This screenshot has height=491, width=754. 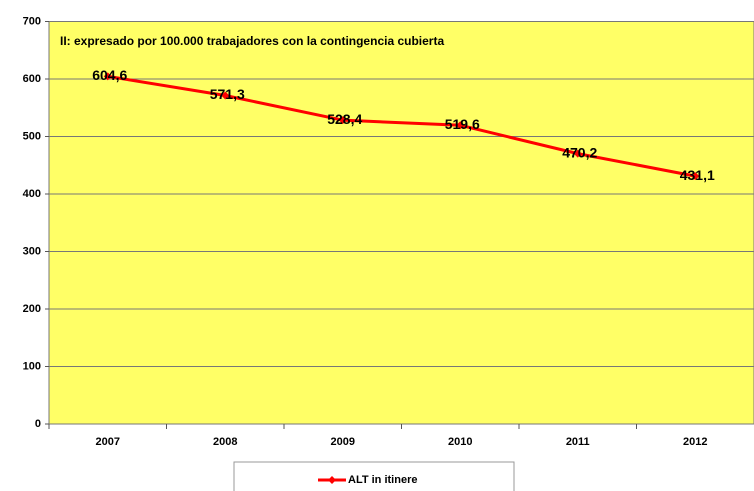 What do you see at coordinates (32, 194) in the screenshot?
I see `y-tick-label: 400` at bounding box center [32, 194].